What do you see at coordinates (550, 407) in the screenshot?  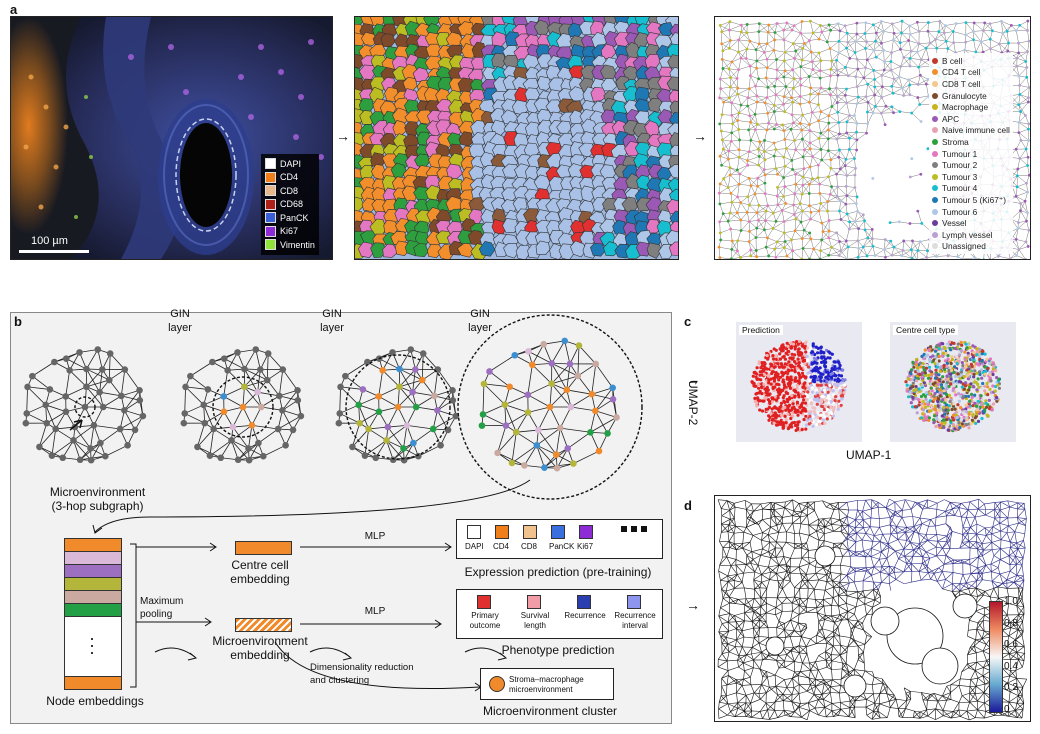 I see `hop-boundary` at bounding box center [550, 407].